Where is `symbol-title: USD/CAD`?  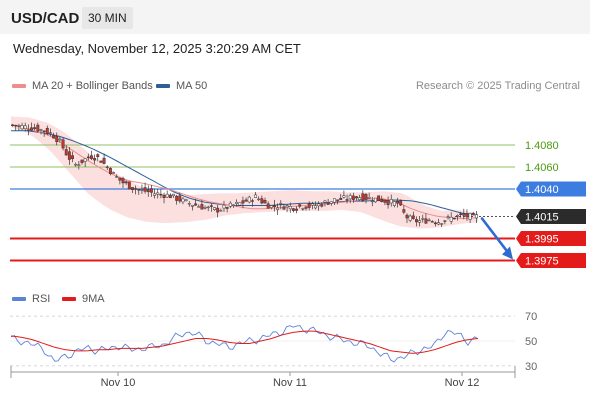 symbol-title: USD/CAD is located at coordinates (45, 18).